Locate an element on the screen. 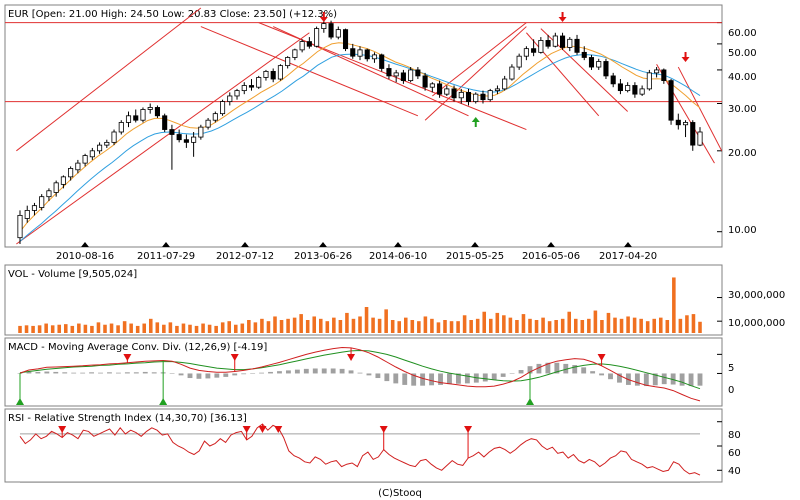  y-tick-label: 0 is located at coordinates (731, 390).